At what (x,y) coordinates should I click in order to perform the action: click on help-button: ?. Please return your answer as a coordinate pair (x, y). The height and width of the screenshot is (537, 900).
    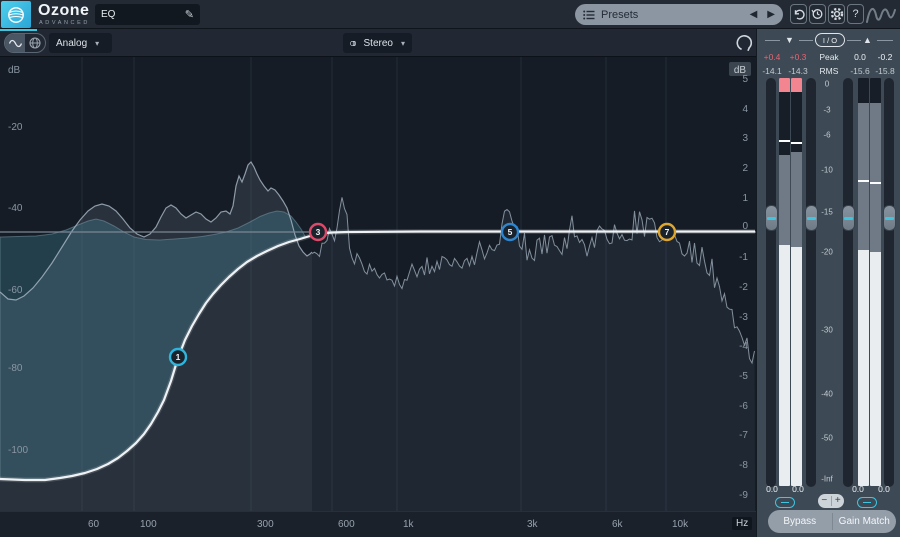
    Looking at the image, I should click on (855, 14).